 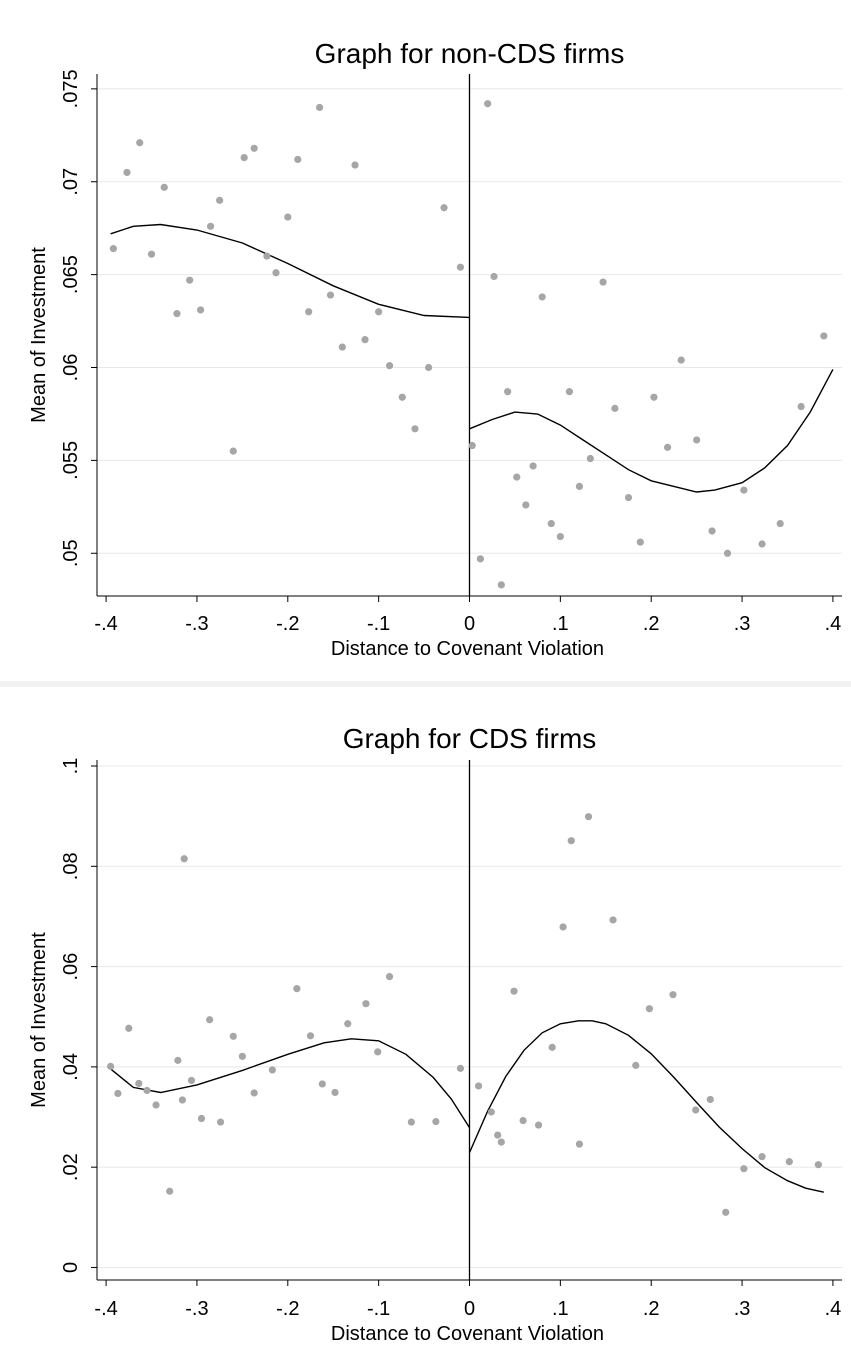 I want to click on chart-title: Graph for CDS firms, so click(x=470, y=738).